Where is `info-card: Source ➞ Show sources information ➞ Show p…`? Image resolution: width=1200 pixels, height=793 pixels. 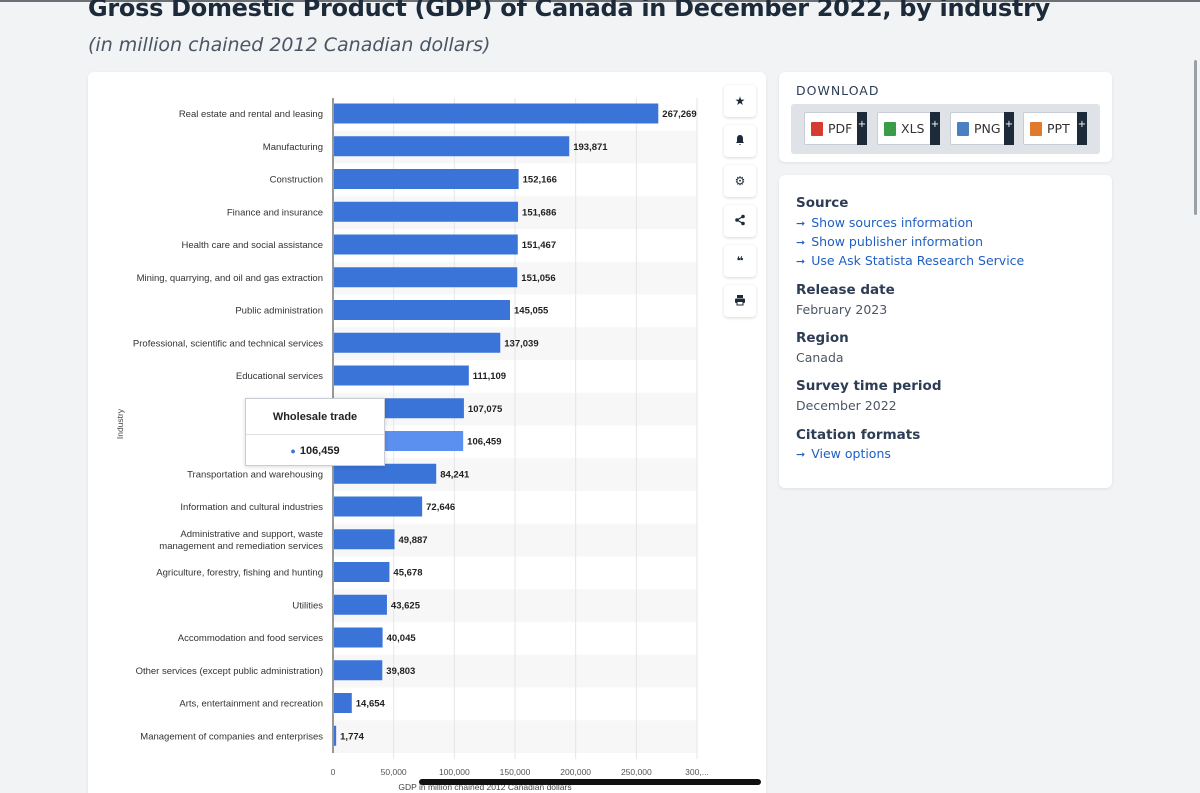 info-card: Source ➞ Show sources information ➞ Show p… is located at coordinates (945, 331).